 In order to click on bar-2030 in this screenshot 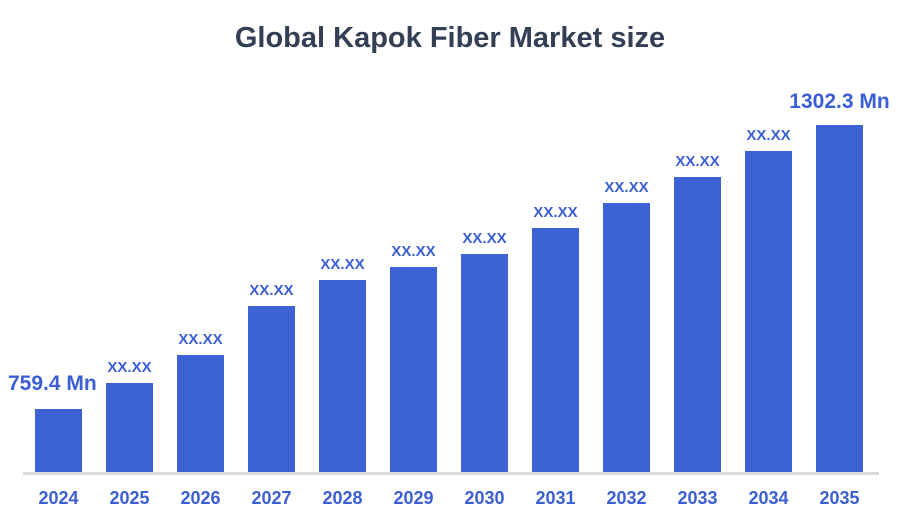, I will do `click(484, 363)`.